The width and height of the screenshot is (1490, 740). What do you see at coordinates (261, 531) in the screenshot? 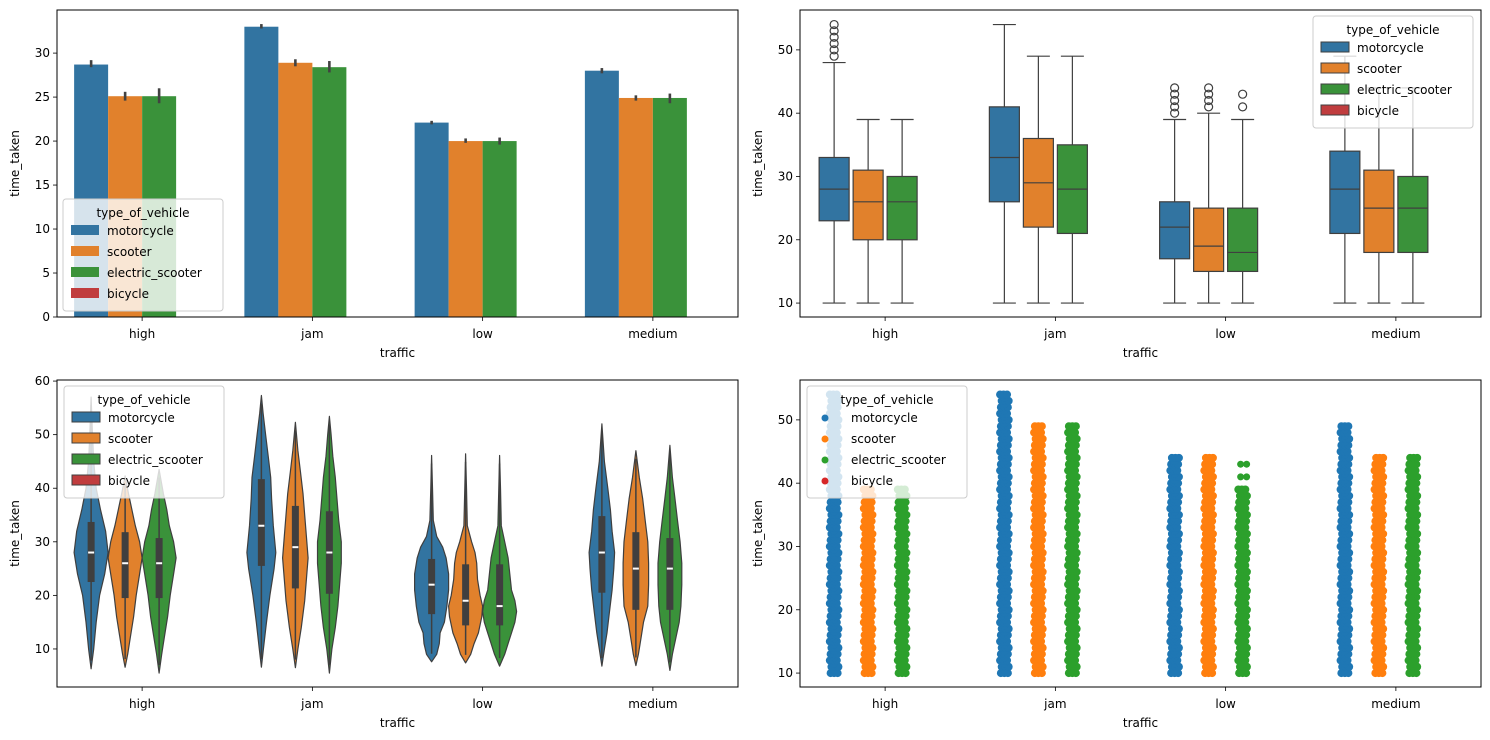
I see `violin-motorcycle-jam` at bounding box center [261, 531].